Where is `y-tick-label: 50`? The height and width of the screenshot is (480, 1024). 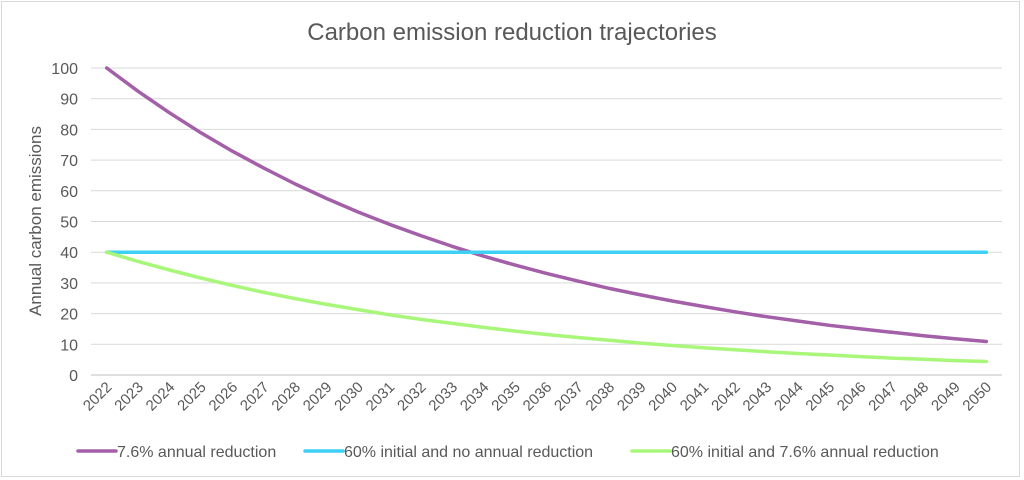
y-tick-label: 50 is located at coordinates (69, 223).